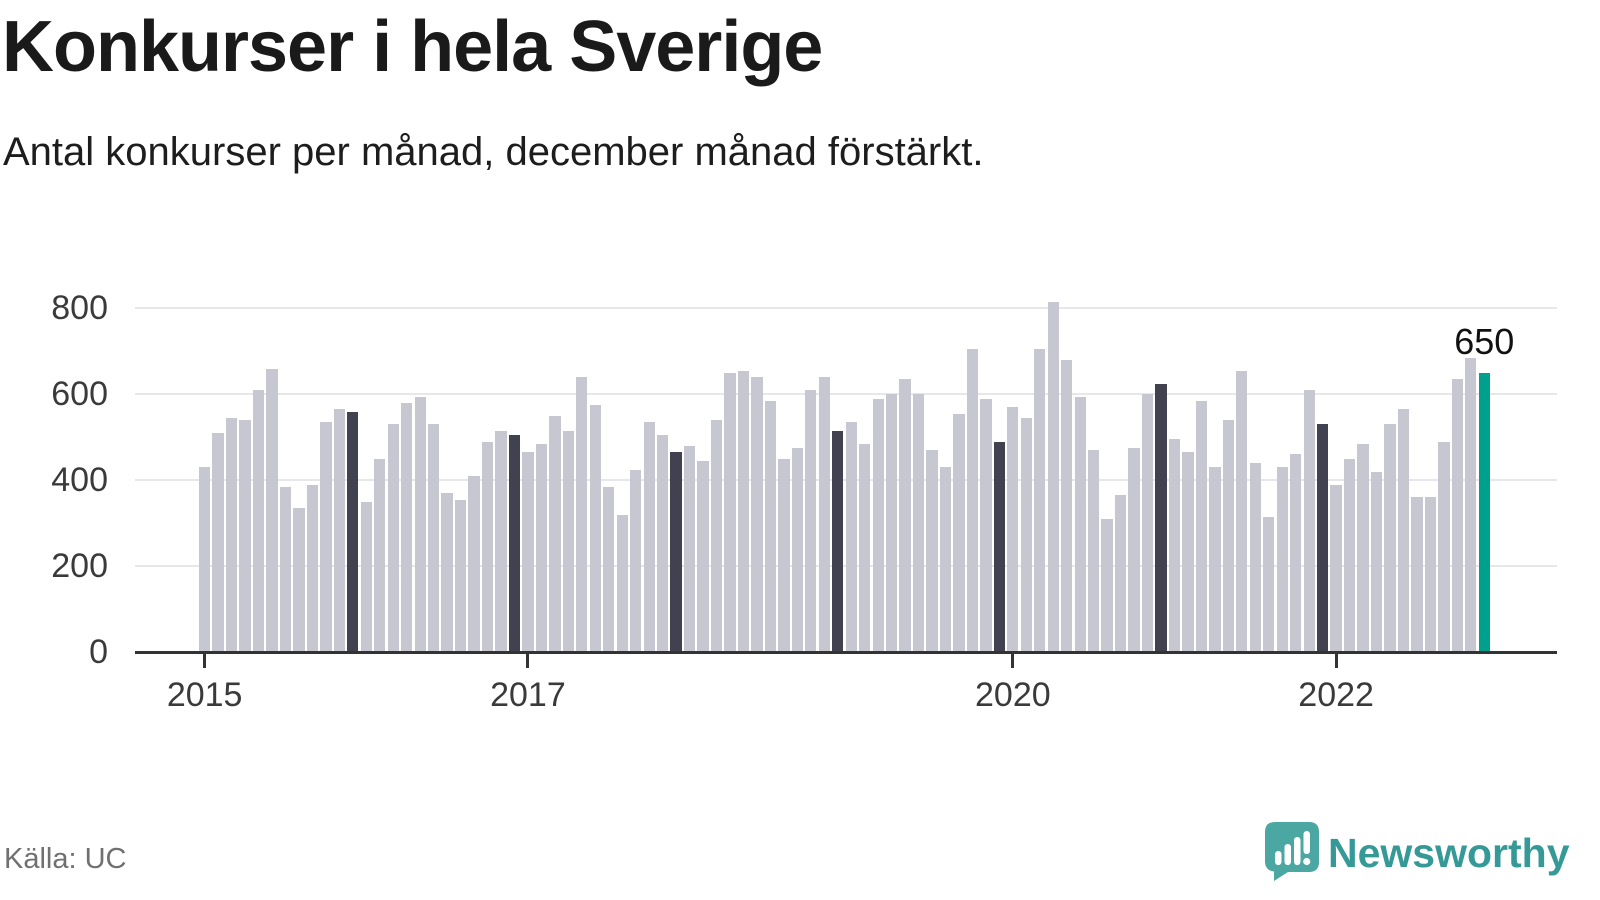 The width and height of the screenshot is (1600, 900). What do you see at coordinates (204, 695) in the screenshot?
I see `x-axis-label: 2015` at bounding box center [204, 695].